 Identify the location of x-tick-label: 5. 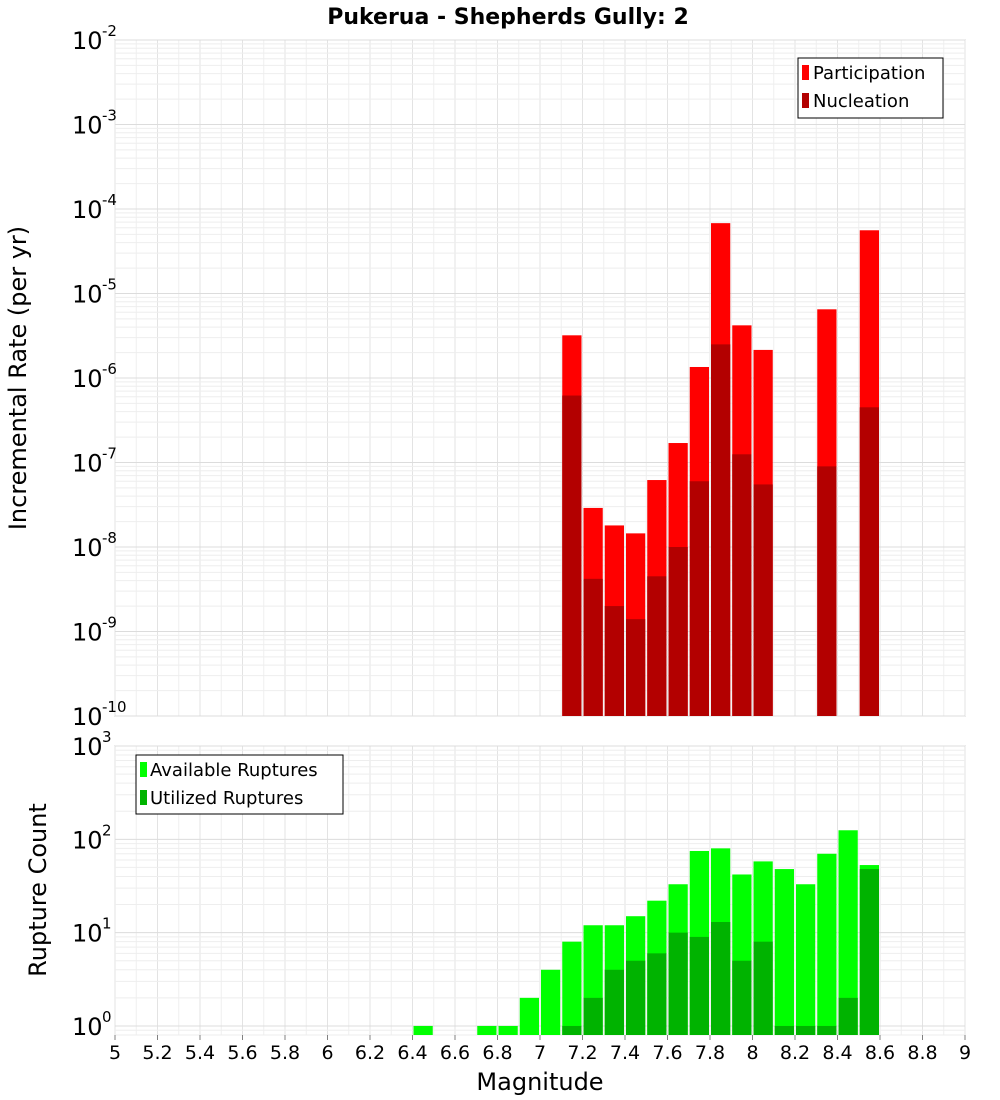
(115, 1053).